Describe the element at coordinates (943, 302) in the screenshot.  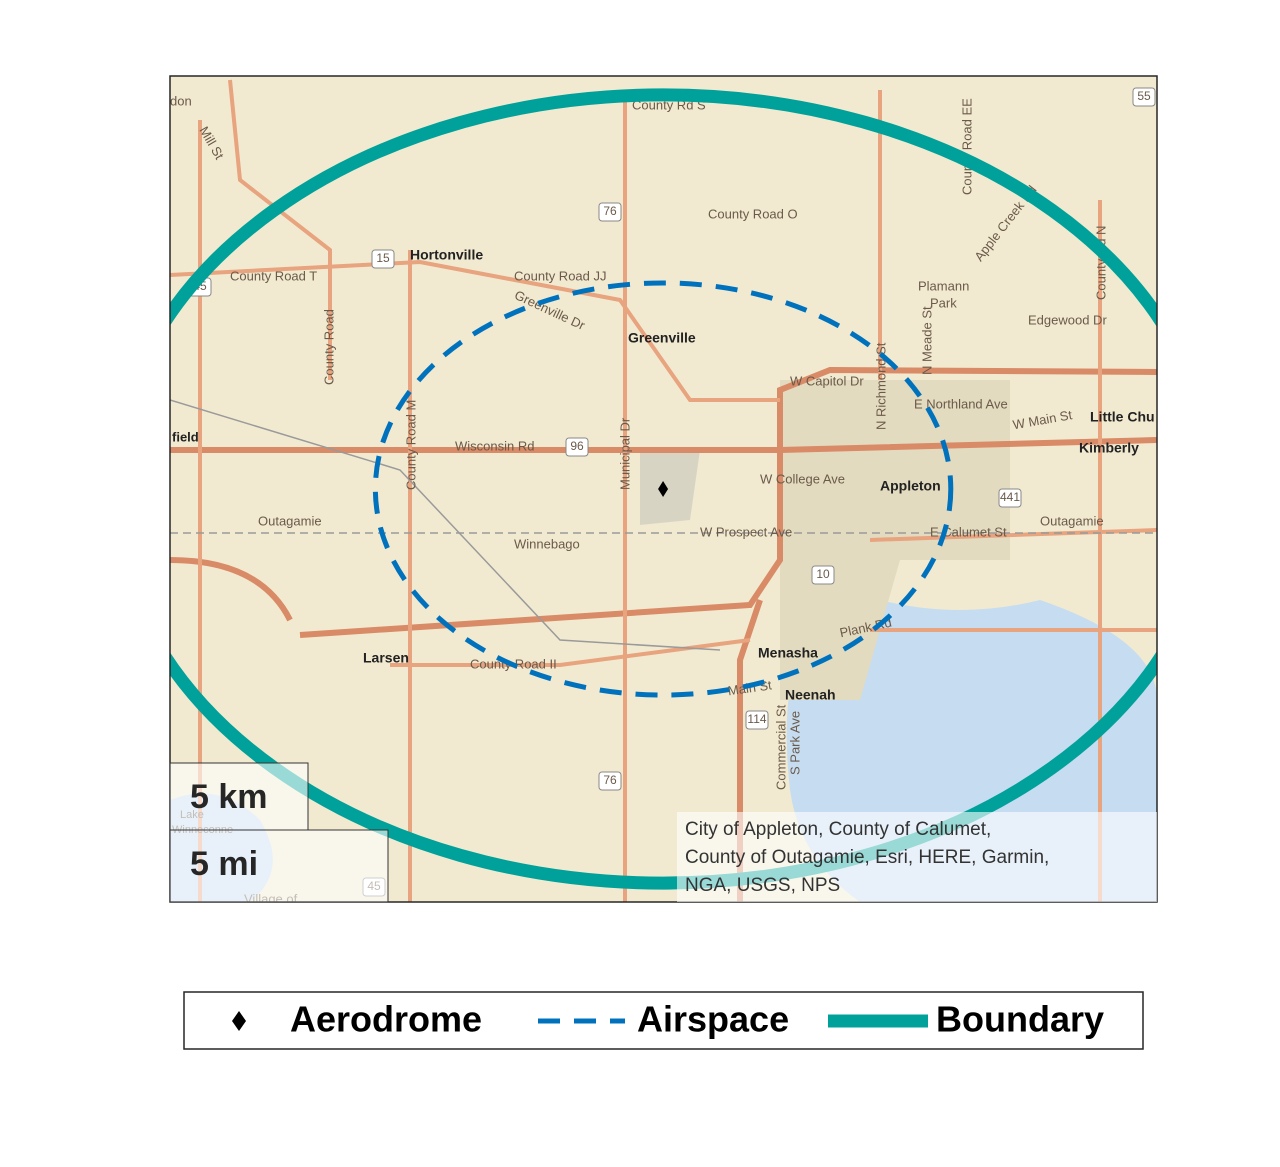
I see `map-label: Park` at that location.